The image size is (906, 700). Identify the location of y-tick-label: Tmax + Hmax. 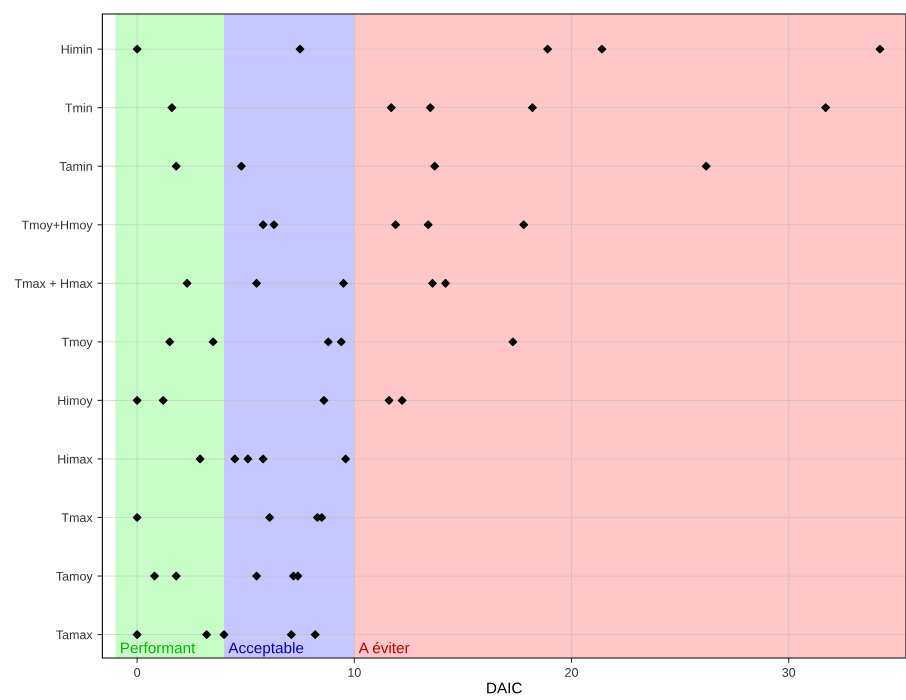
(53, 283).